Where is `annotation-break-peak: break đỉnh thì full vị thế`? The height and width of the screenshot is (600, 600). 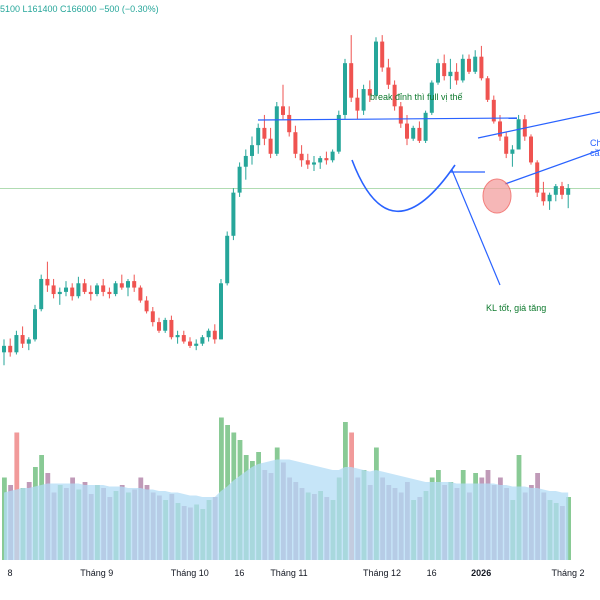
annotation-break-peak: break đỉnh thì full vị thế is located at coordinates (416, 97).